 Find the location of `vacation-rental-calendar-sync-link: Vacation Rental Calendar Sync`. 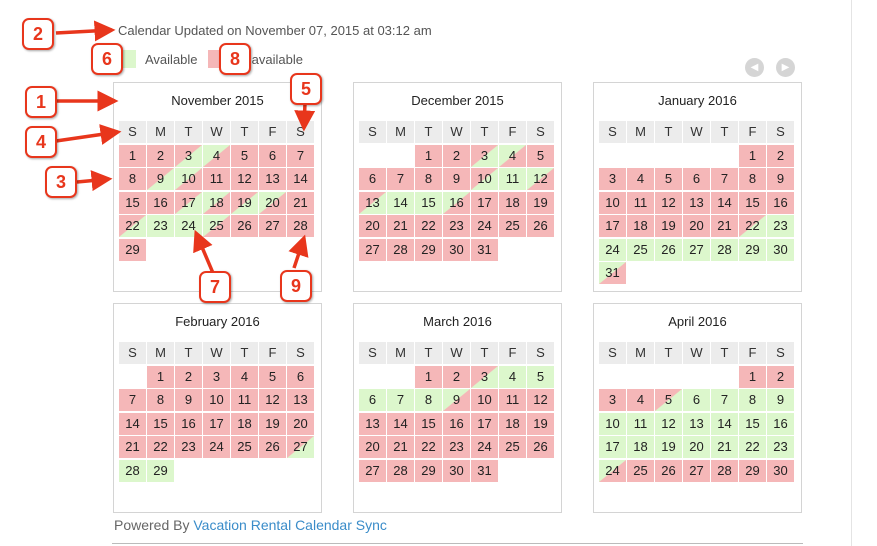

vacation-rental-calendar-sync-link: Vacation Rental Calendar Sync is located at coordinates (290, 525).